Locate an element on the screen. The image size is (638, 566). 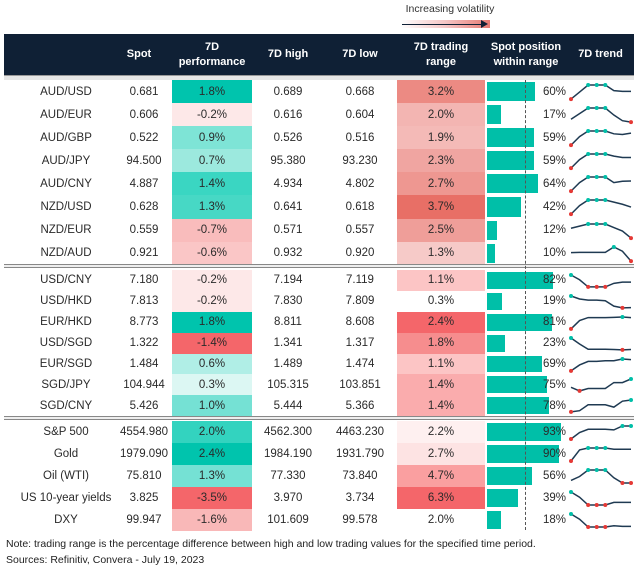
cell-low: 73.840 is located at coordinates (360, 476).